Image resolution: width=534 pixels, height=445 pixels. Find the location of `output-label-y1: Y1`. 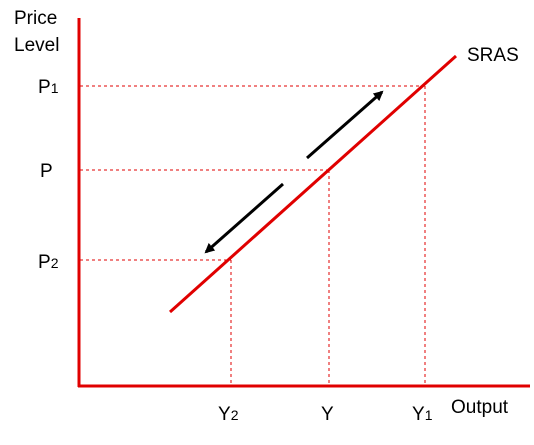

output-label-y1: Y1 is located at coordinates (422, 414).